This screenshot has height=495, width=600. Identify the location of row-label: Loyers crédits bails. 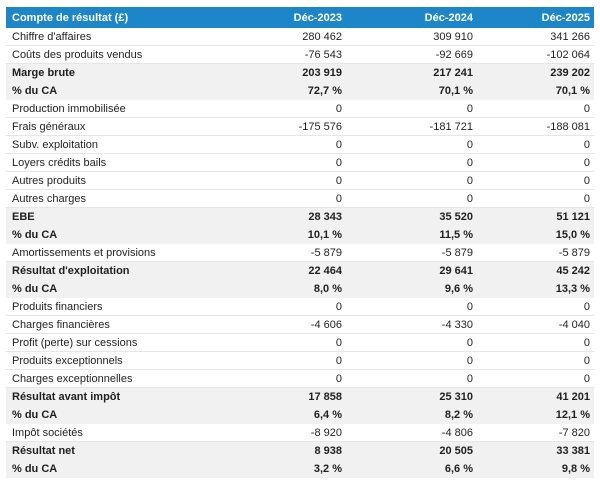
(59, 162).